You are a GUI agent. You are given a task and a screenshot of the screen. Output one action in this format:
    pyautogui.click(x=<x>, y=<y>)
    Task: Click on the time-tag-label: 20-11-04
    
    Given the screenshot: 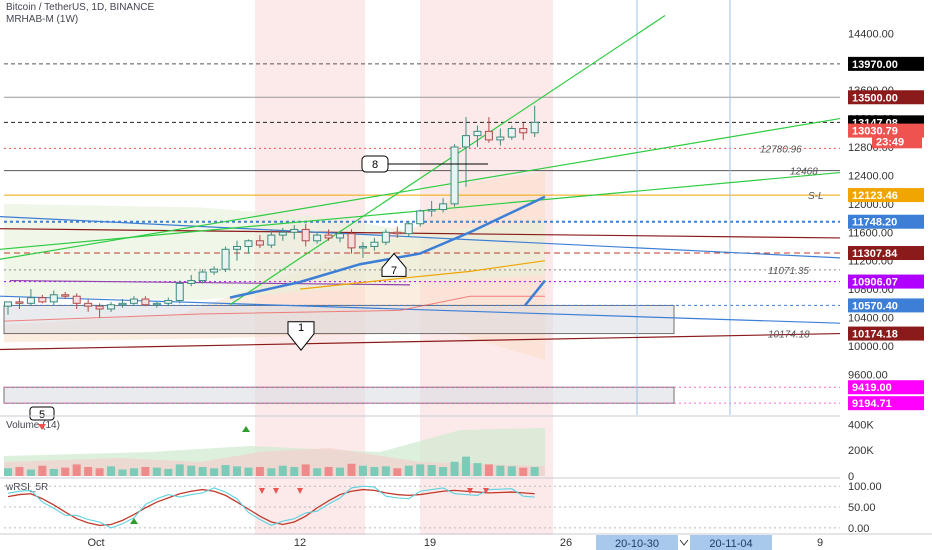 What is the action you would take?
    pyautogui.click(x=730, y=544)
    